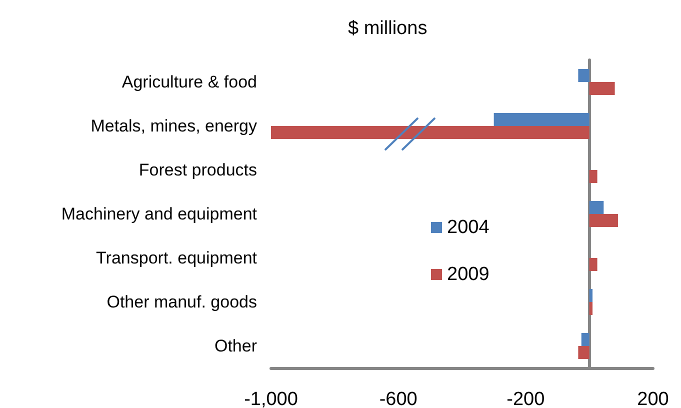  What do you see at coordinates (189, 82) in the screenshot?
I see `y-tick-label: Agriculture & food` at bounding box center [189, 82].